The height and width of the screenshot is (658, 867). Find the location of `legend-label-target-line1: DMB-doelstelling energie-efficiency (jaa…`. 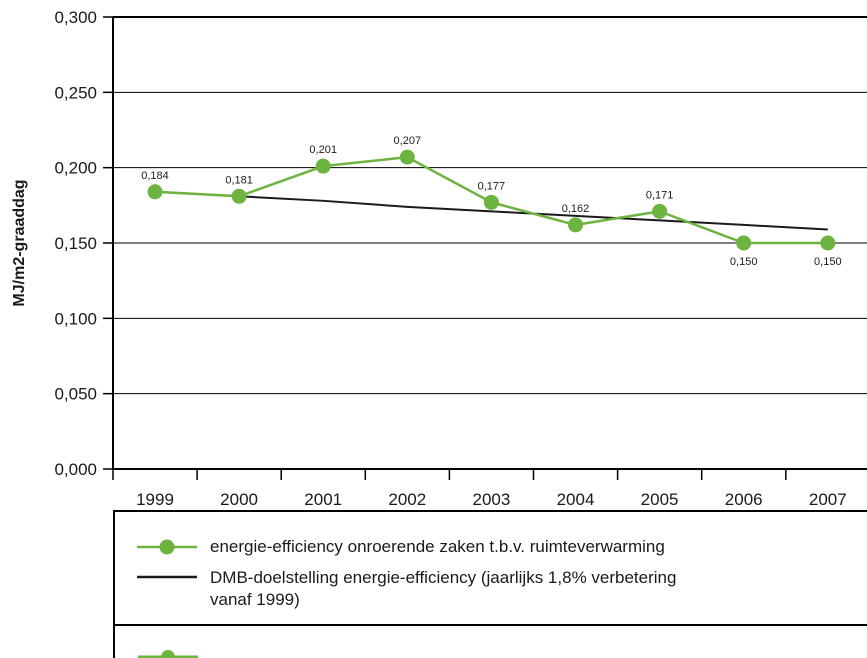

legend-label-target-line1: DMB-doelstelling energie-efficiency (jaa… is located at coordinates (443, 577).